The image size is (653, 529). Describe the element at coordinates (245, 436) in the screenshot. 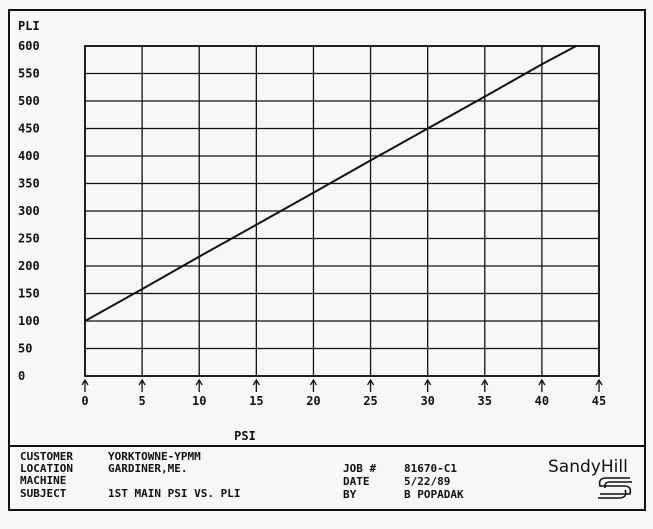

I see `x-axis-title: PSI` at that location.